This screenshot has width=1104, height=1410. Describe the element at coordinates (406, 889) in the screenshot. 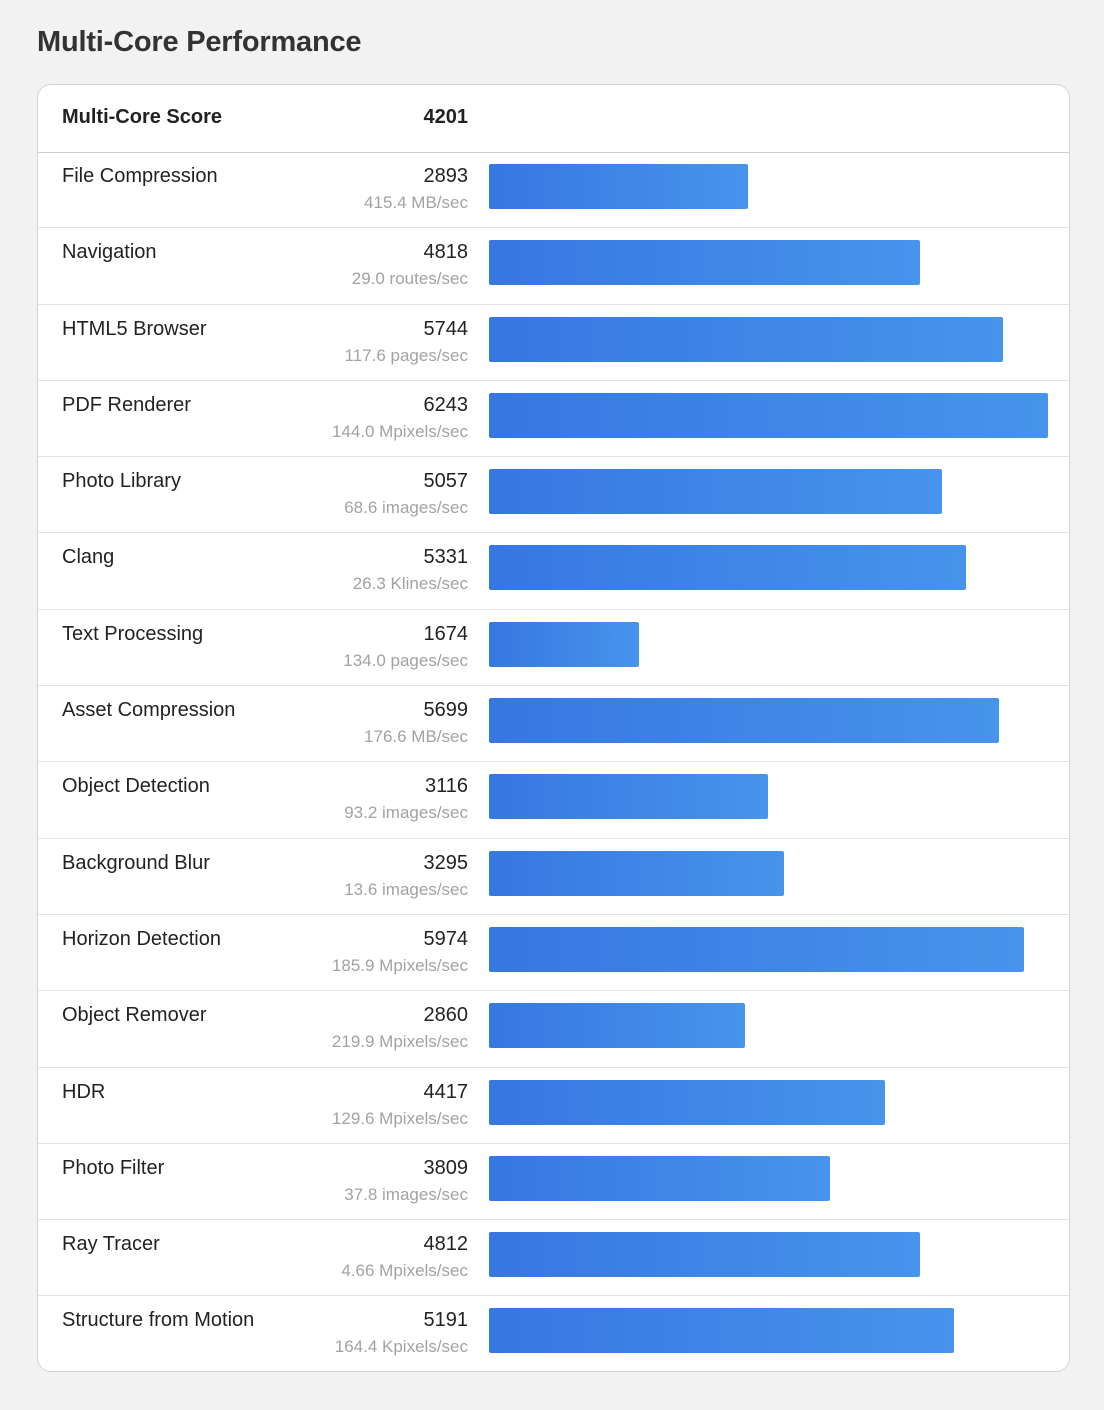

I see `benchmark-rate: 13.6 images/sec` at that location.